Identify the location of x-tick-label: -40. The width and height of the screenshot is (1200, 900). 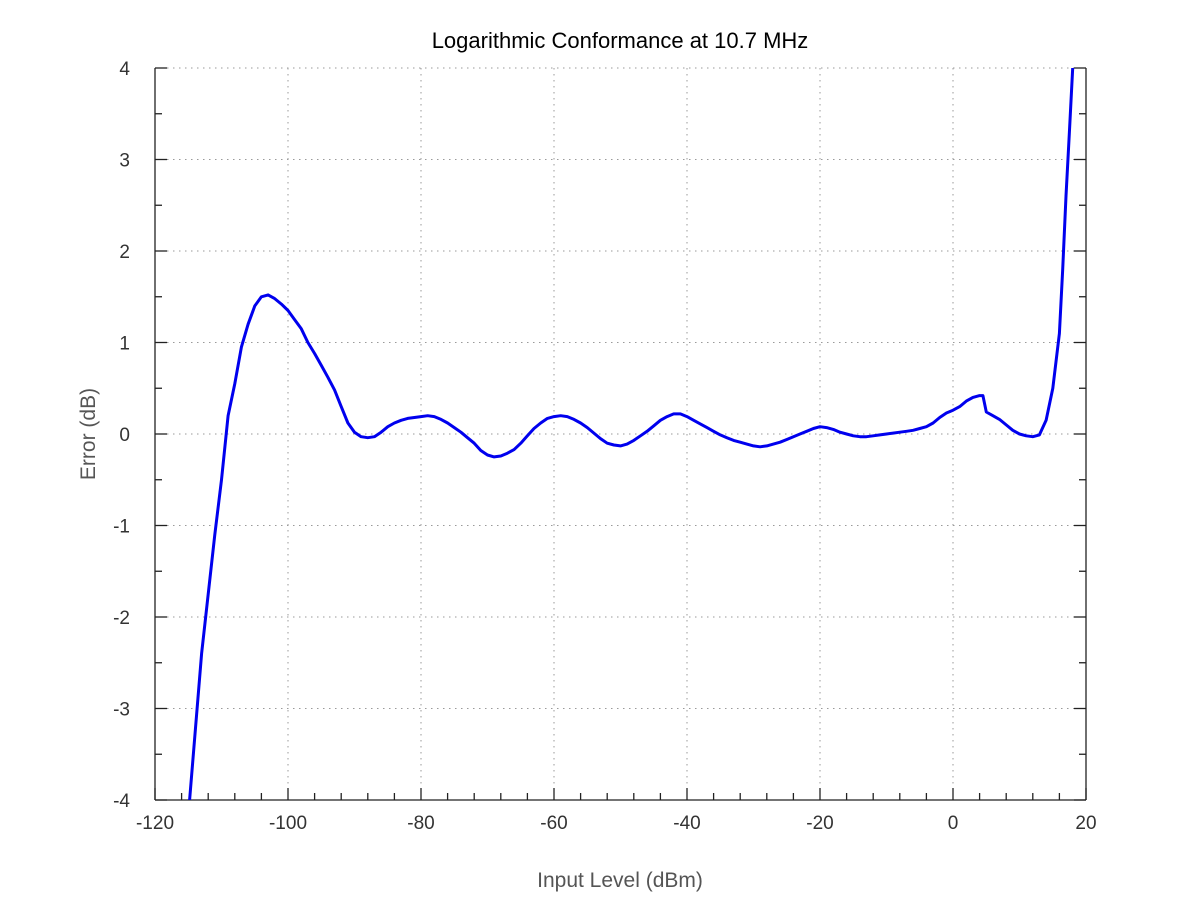
(686, 823).